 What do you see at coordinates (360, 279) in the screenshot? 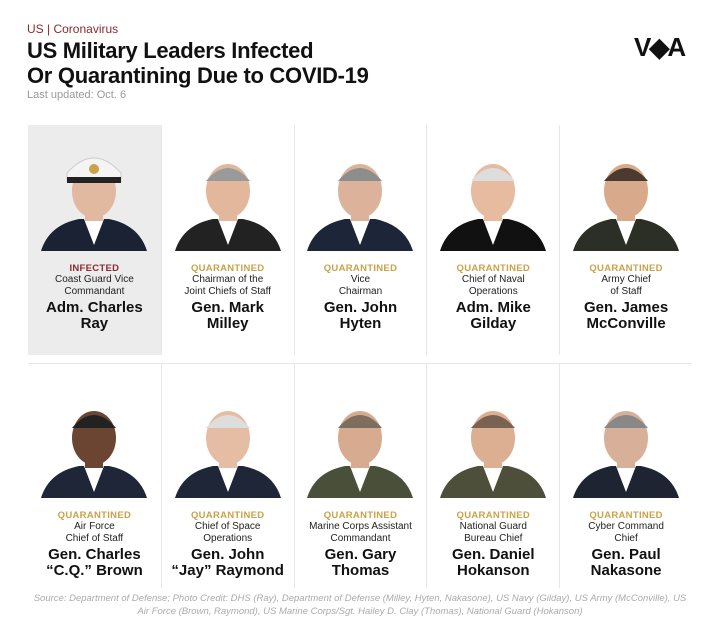
I see `role-line: Vice` at bounding box center [360, 279].